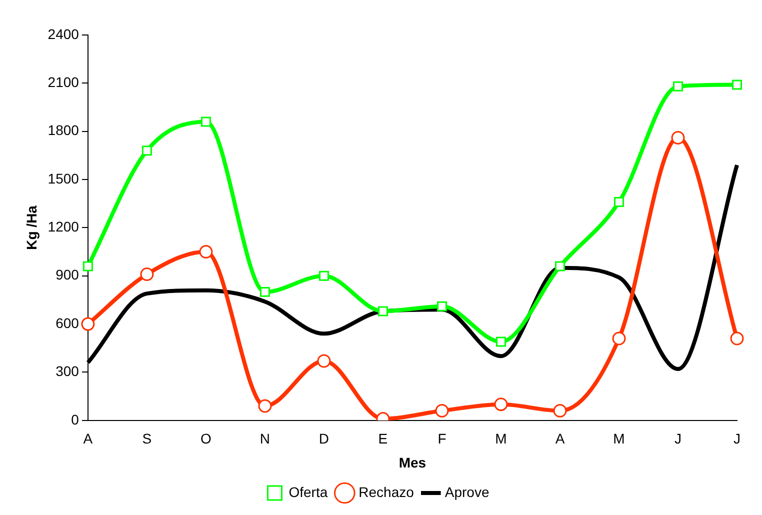 The height and width of the screenshot is (515, 762). I want to click on legend-label: Oferta, so click(308, 492).